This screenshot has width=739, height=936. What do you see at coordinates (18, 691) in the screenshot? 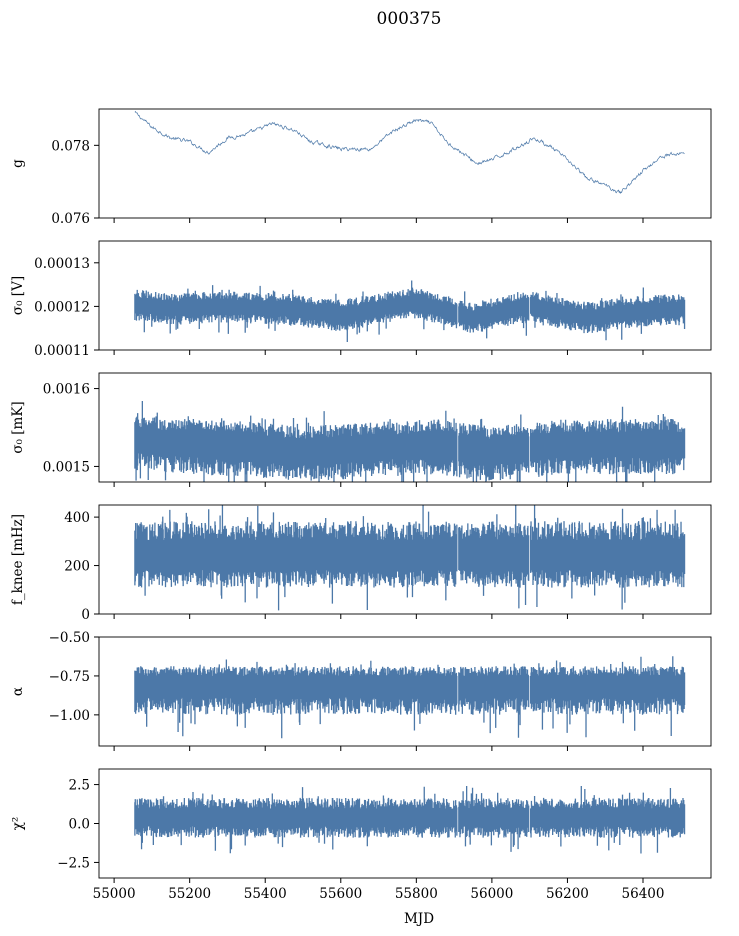
I see `y-axis-label-alpha: α` at bounding box center [18, 691].